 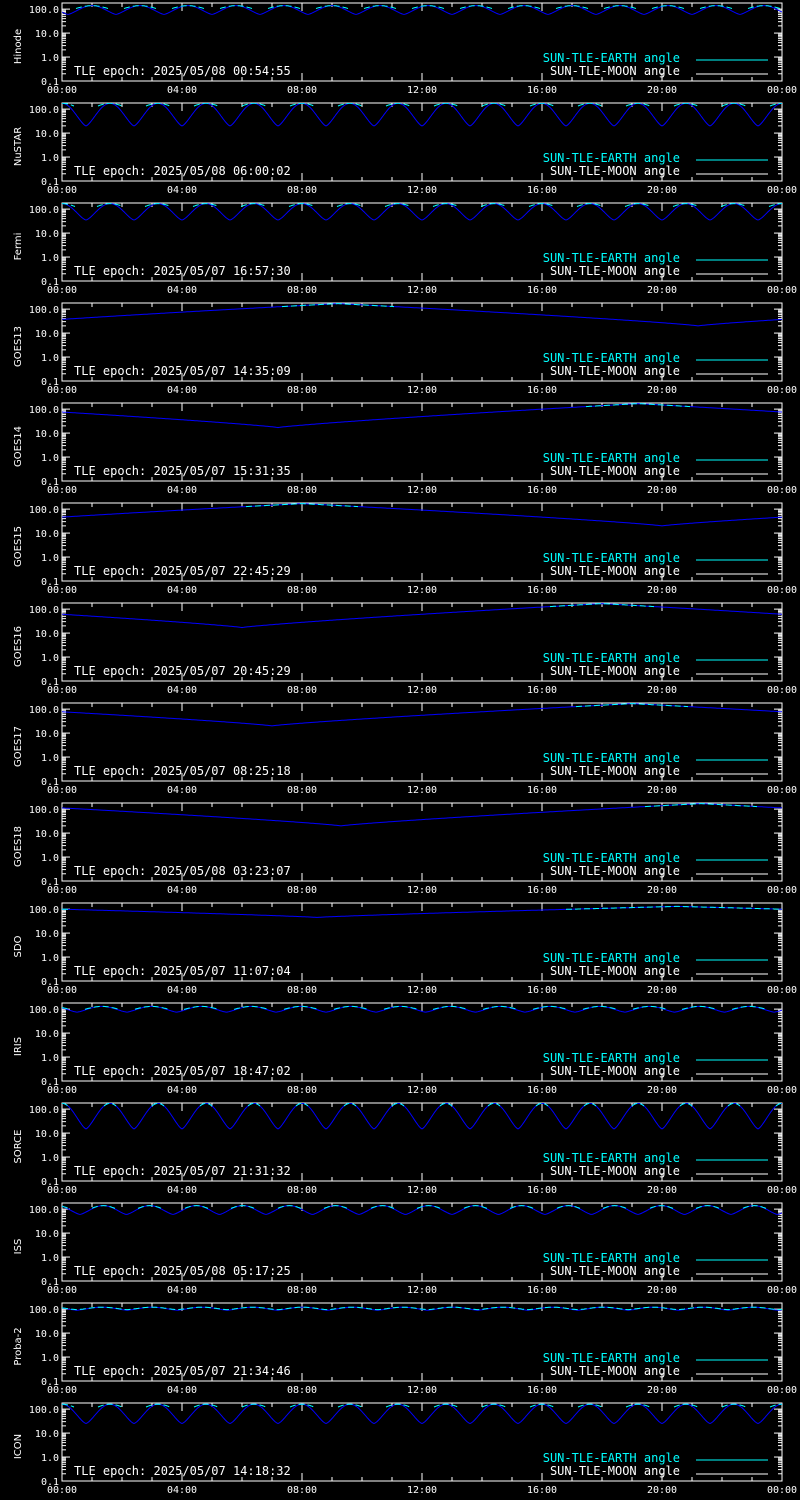 I want to click on panel-label: SDO, so click(x=18, y=946).